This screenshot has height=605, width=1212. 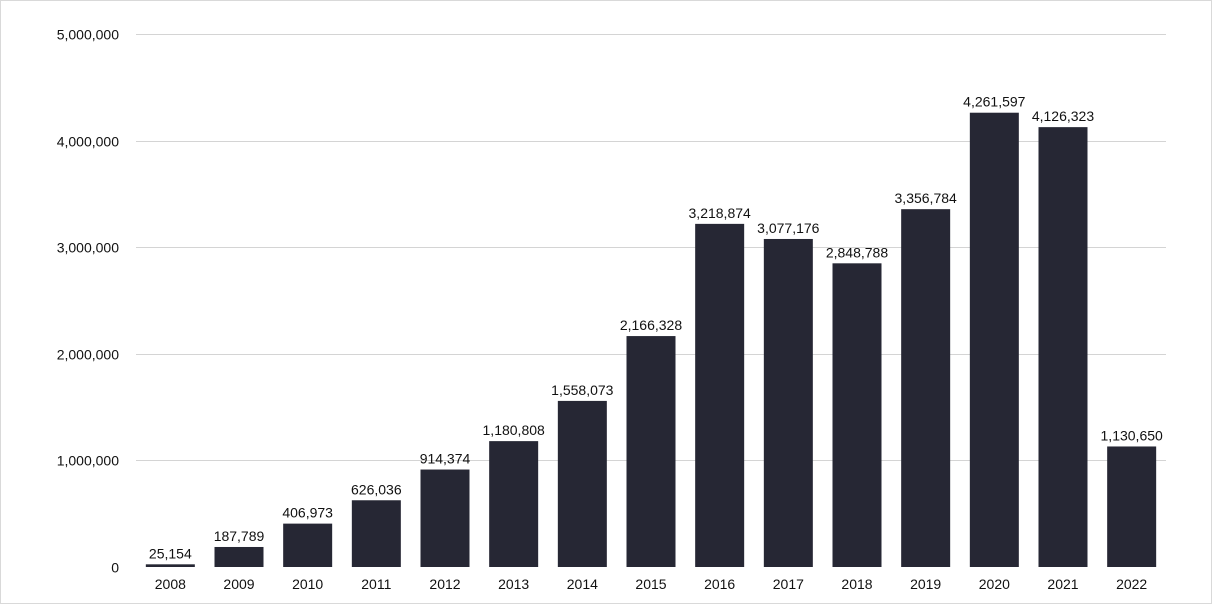 What do you see at coordinates (994, 584) in the screenshot?
I see `x-tick-label-2020: 2020` at bounding box center [994, 584].